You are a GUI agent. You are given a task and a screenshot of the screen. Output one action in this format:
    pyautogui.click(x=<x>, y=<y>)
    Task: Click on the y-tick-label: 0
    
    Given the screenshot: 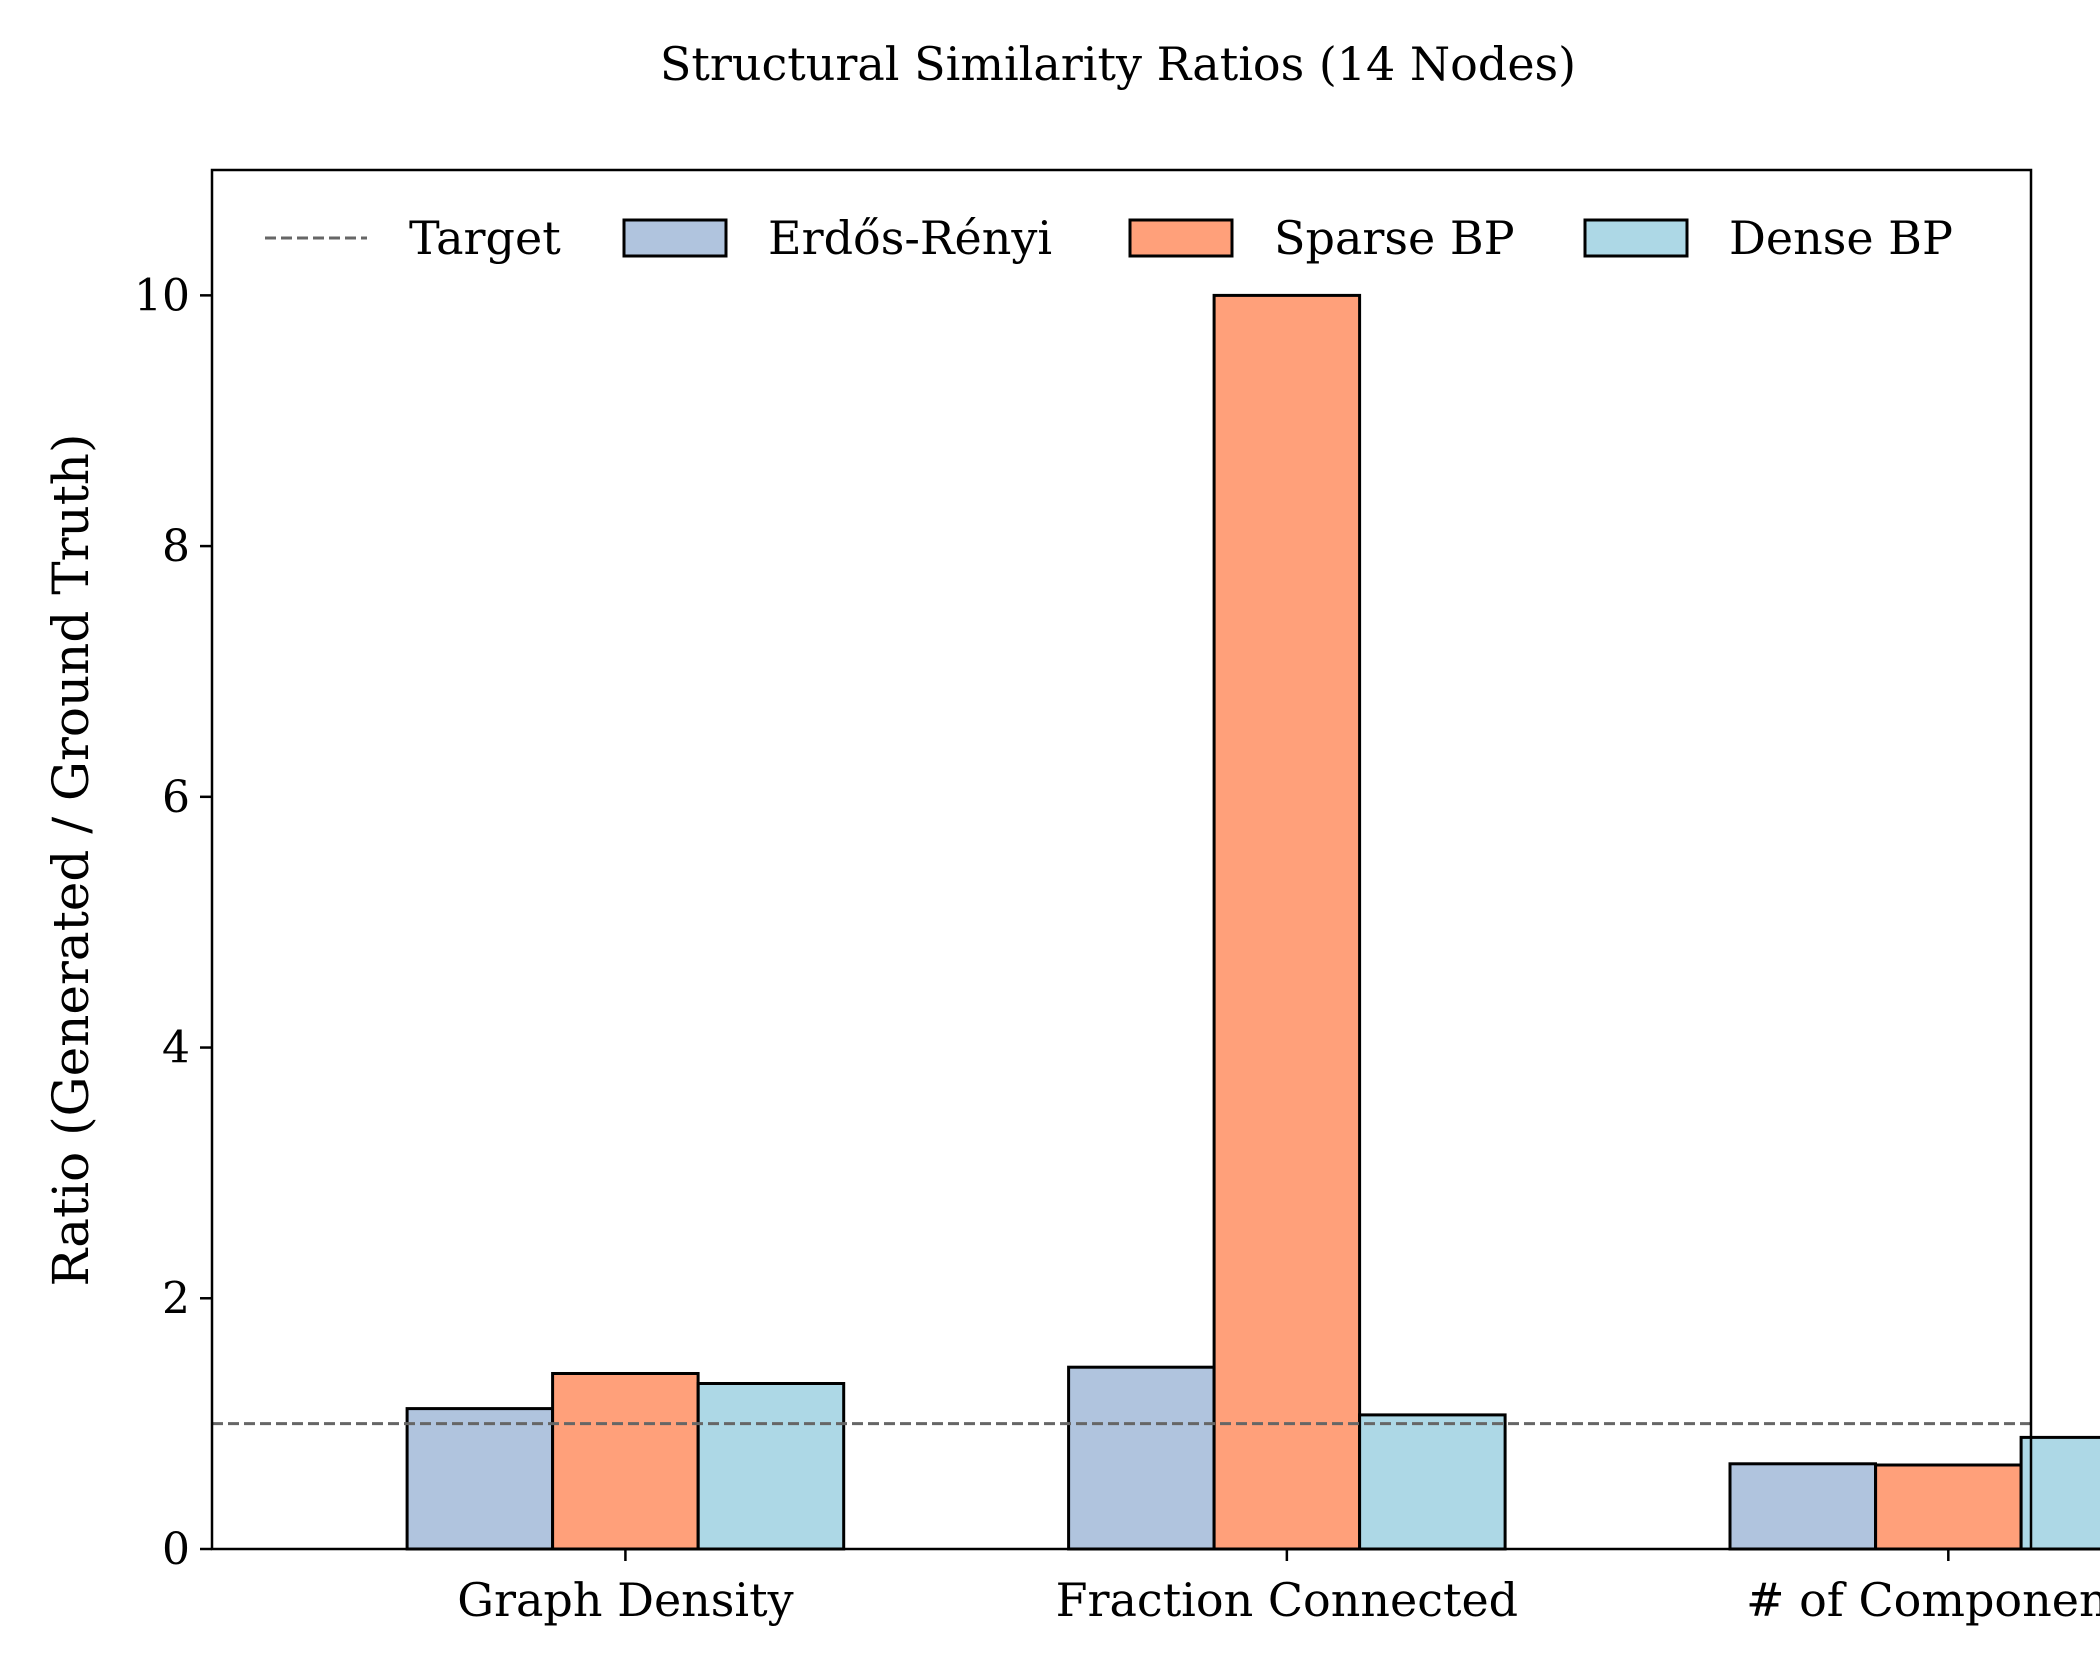 What is the action you would take?
    pyautogui.click(x=176, y=1549)
    